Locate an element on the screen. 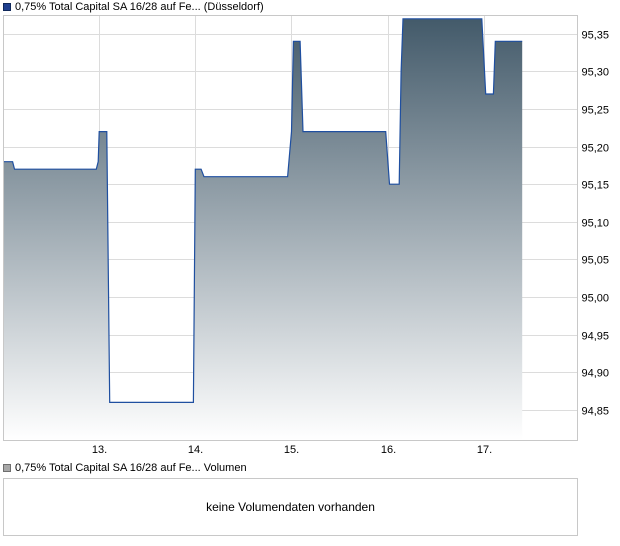  x-tick-label: 16. is located at coordinates (388, 450).